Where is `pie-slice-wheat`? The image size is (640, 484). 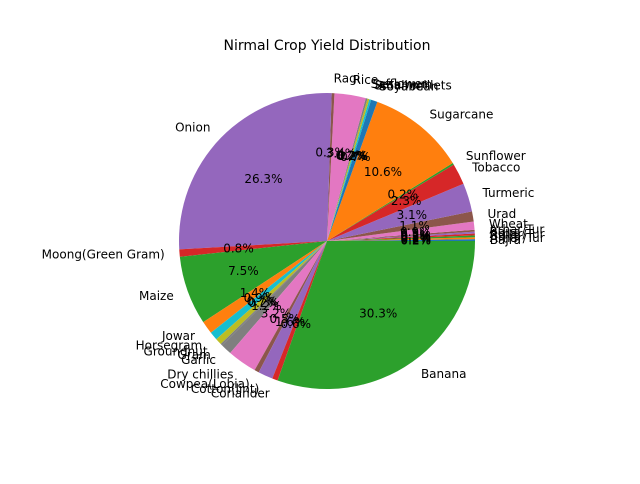 pie-slice-wheat is located at coordinates (401, 231).